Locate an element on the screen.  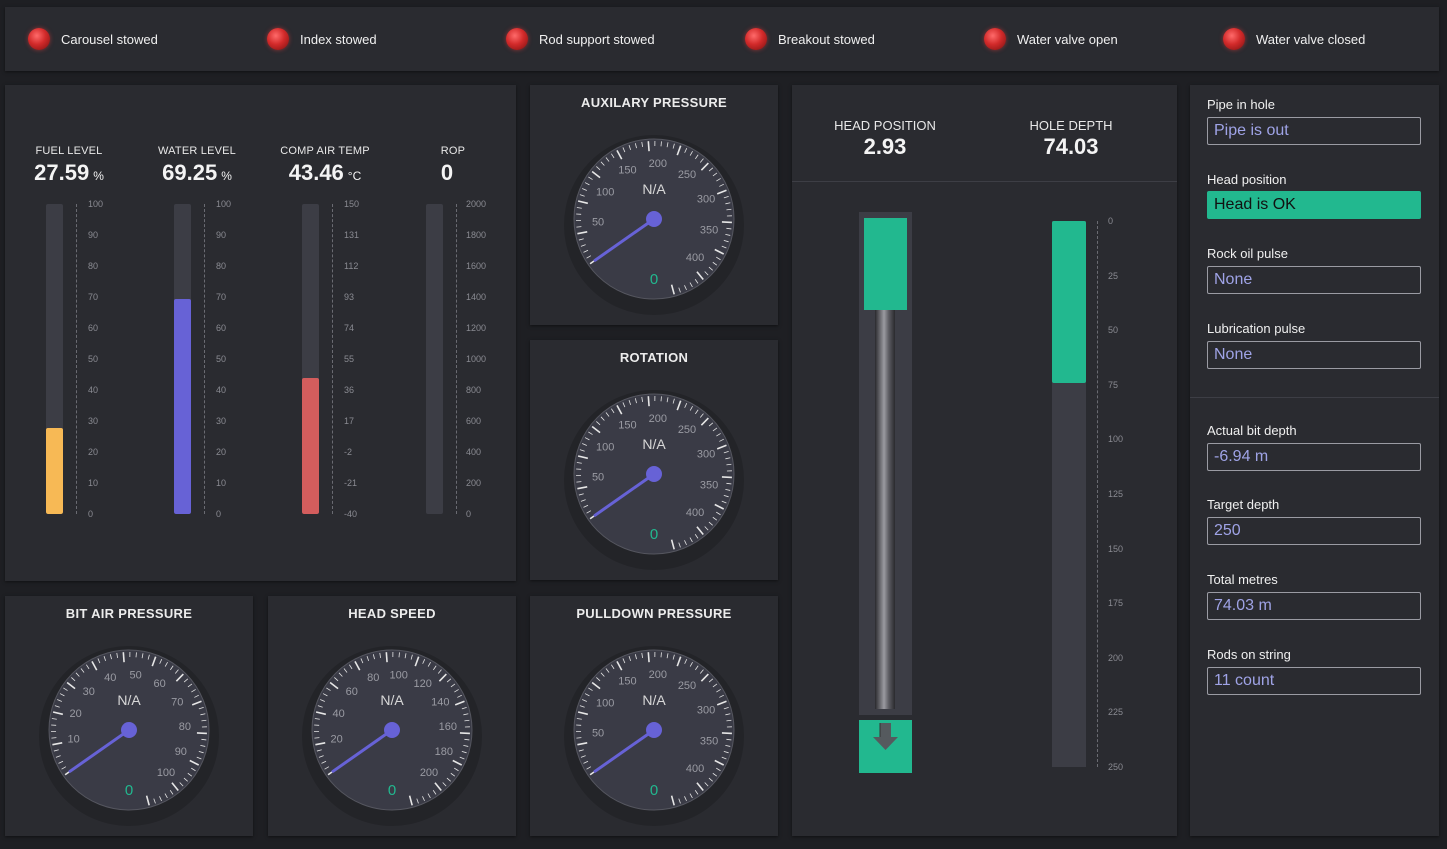
target-depth-field: 250 is located at coordinates (1314, 531).